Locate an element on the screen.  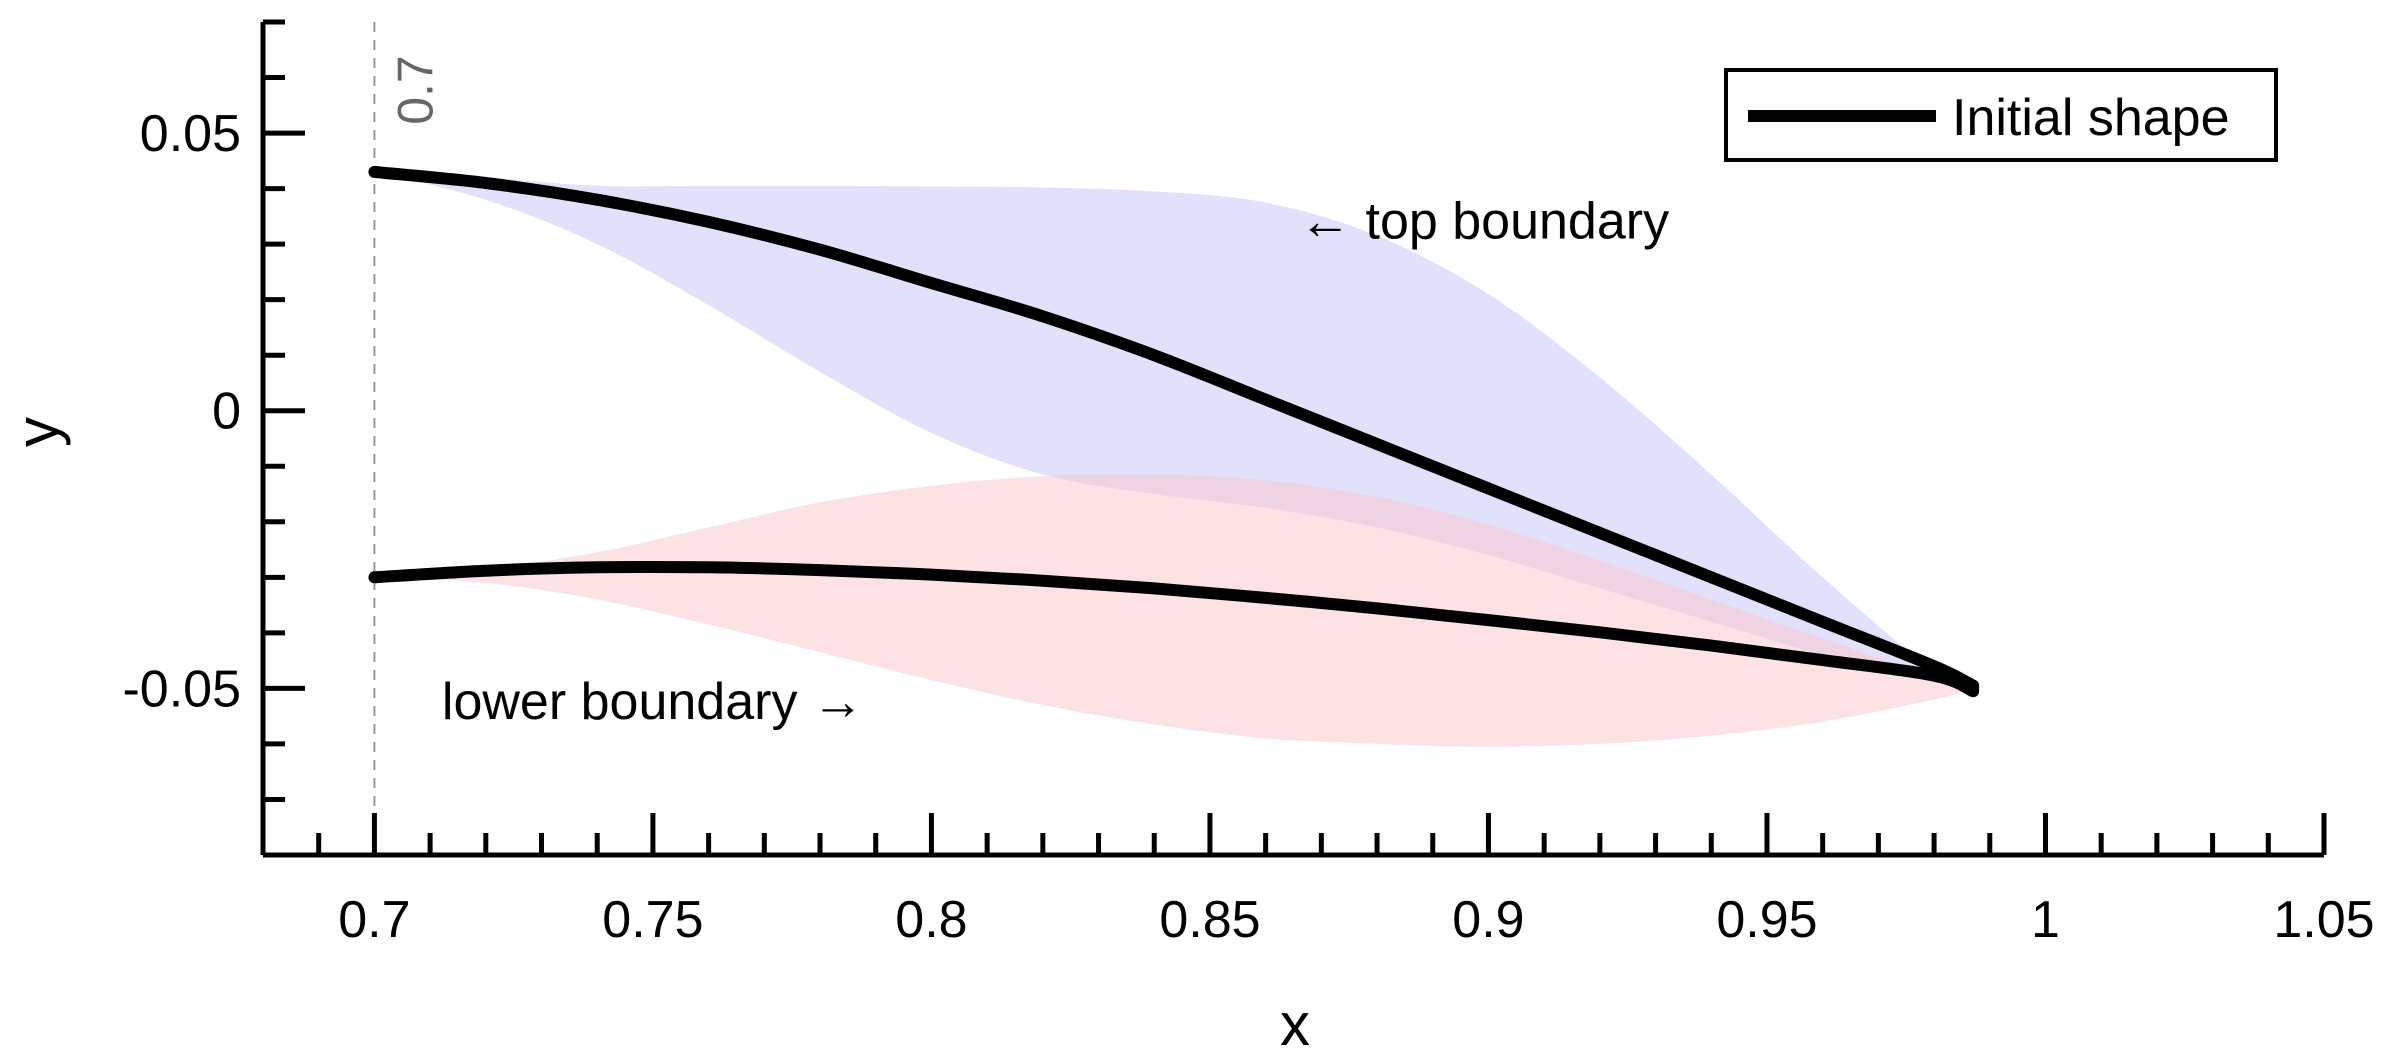
legend-box is located at coordinates (2001, 115).